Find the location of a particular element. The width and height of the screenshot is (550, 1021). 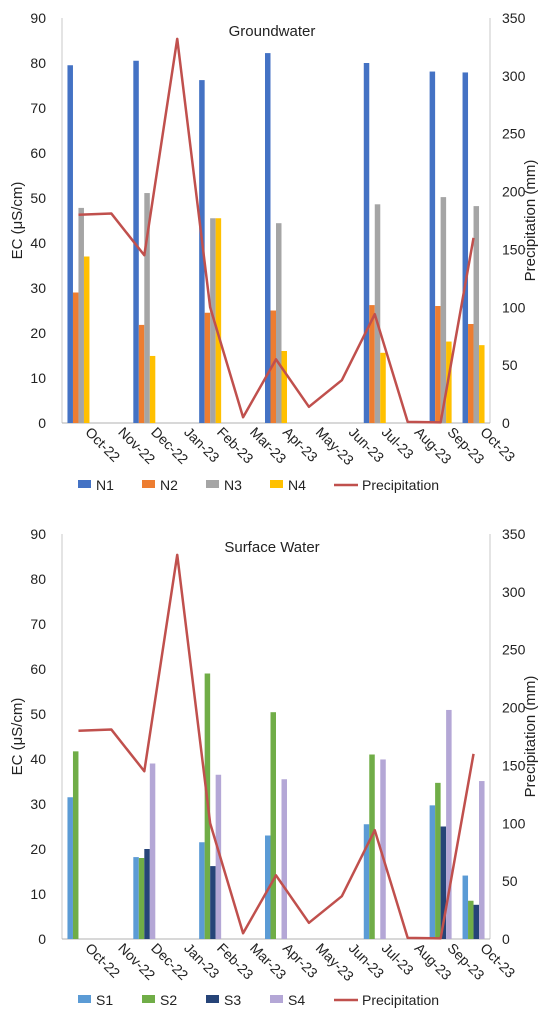

y-tick-label: 60 is located at coordinates (38, 669).